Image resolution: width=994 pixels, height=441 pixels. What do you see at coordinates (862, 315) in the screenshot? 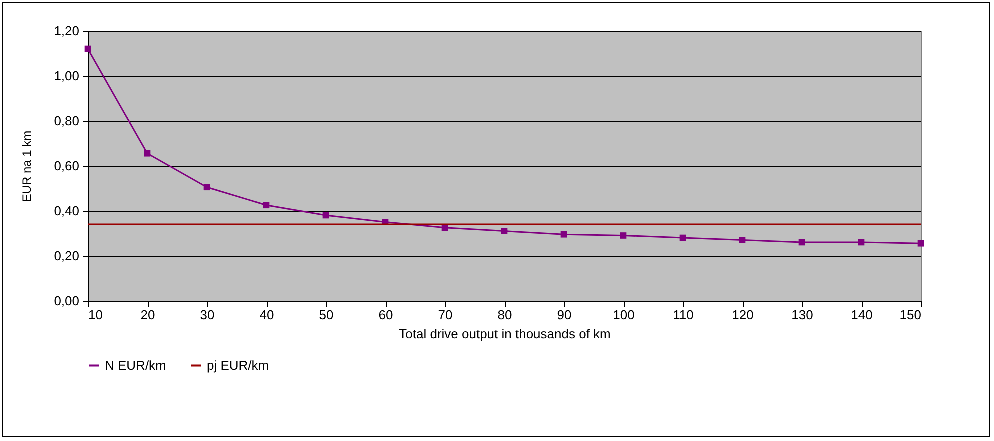
I see `x-tick-label: 140` at bounding box center [862, 315].